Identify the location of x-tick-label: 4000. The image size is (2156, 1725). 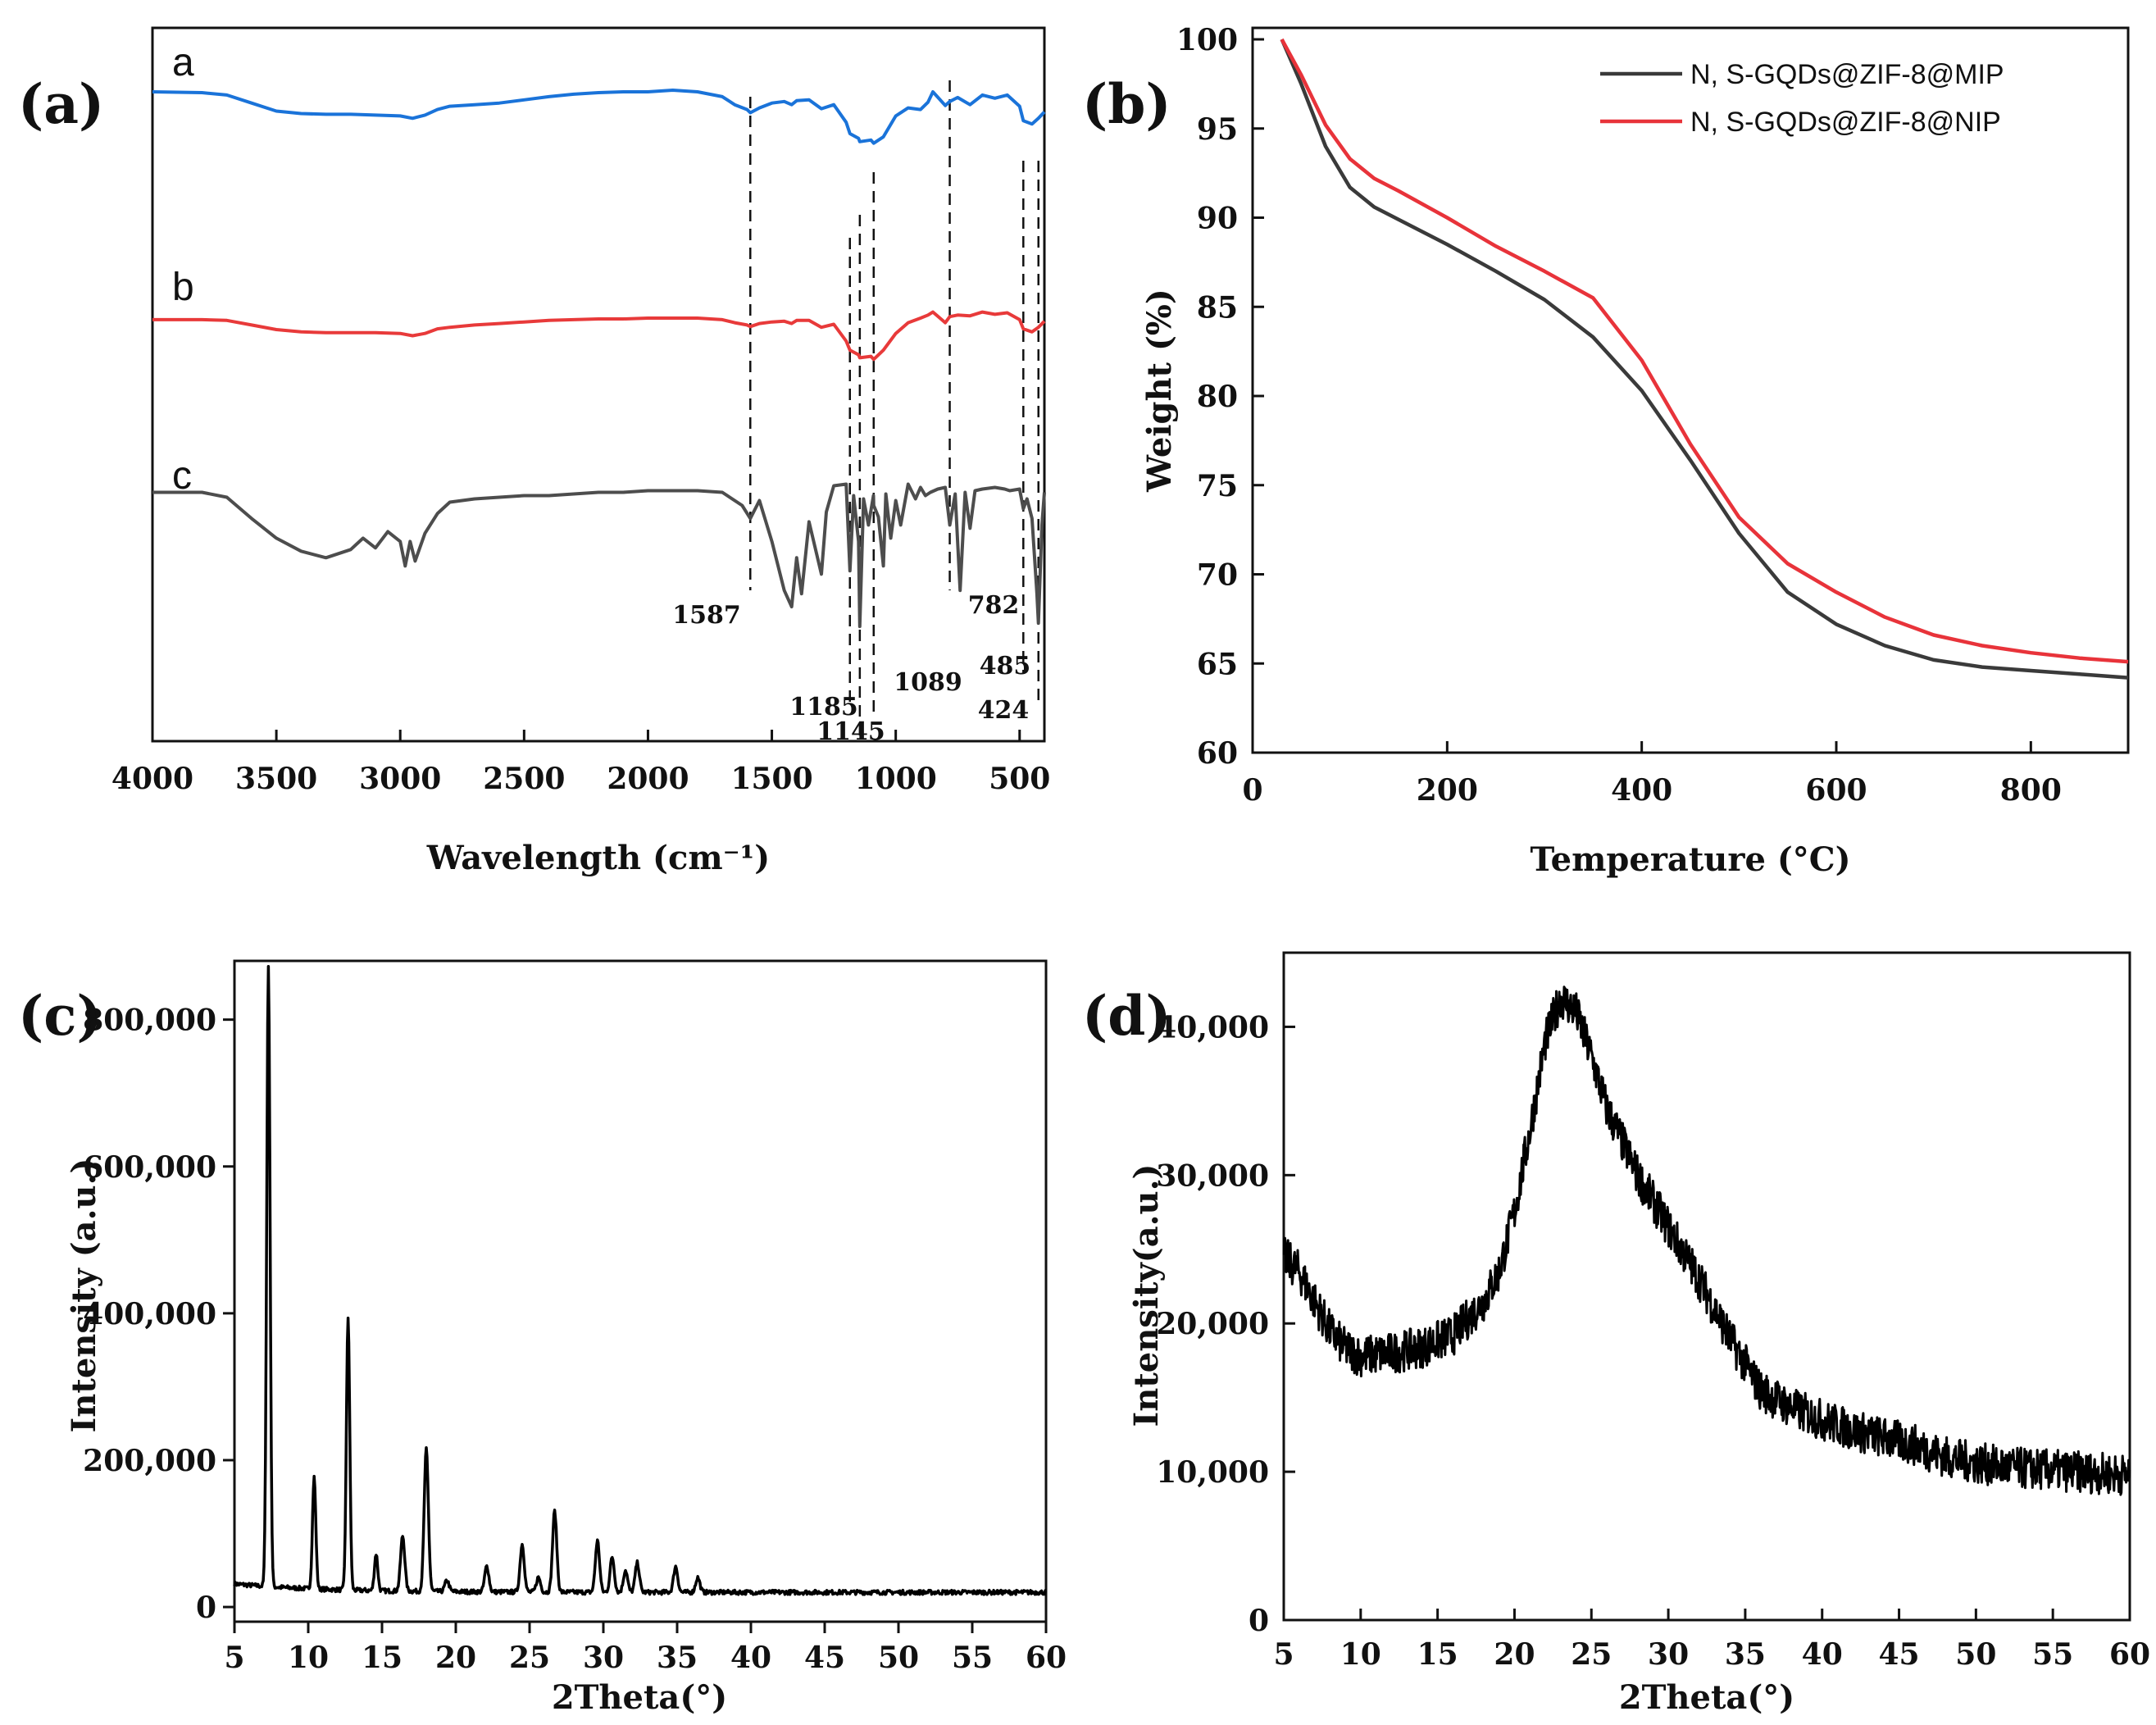
(152, 779).